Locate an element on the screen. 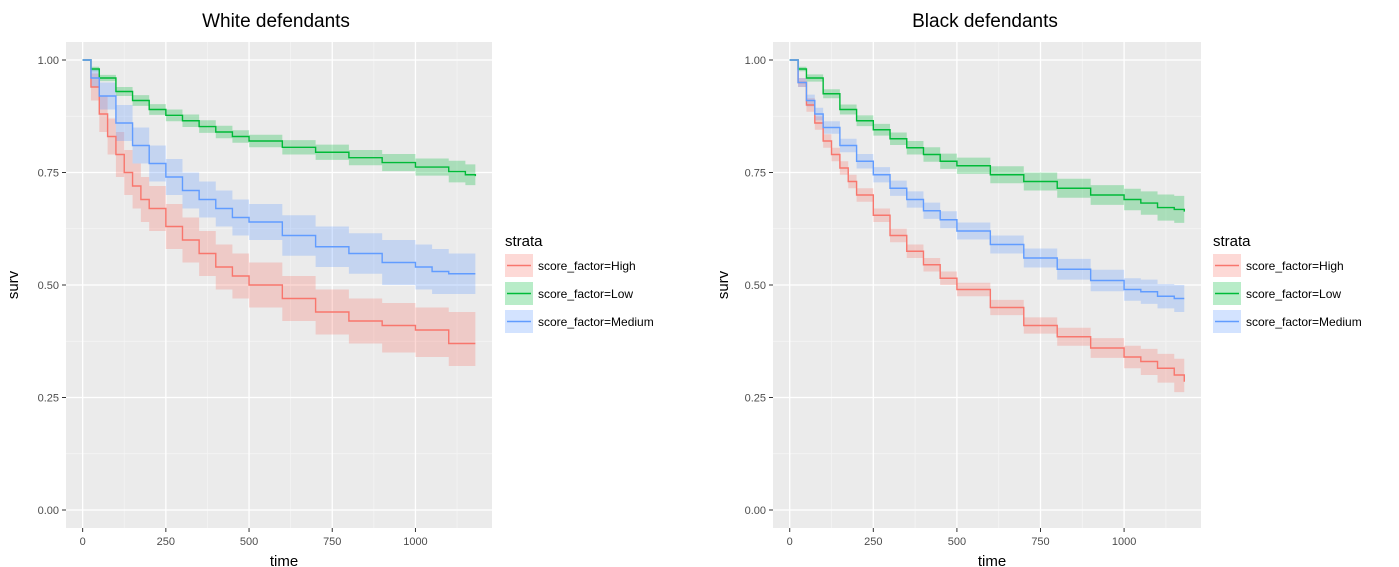  chart-title: White defendants is located at coordinates (276, 21).